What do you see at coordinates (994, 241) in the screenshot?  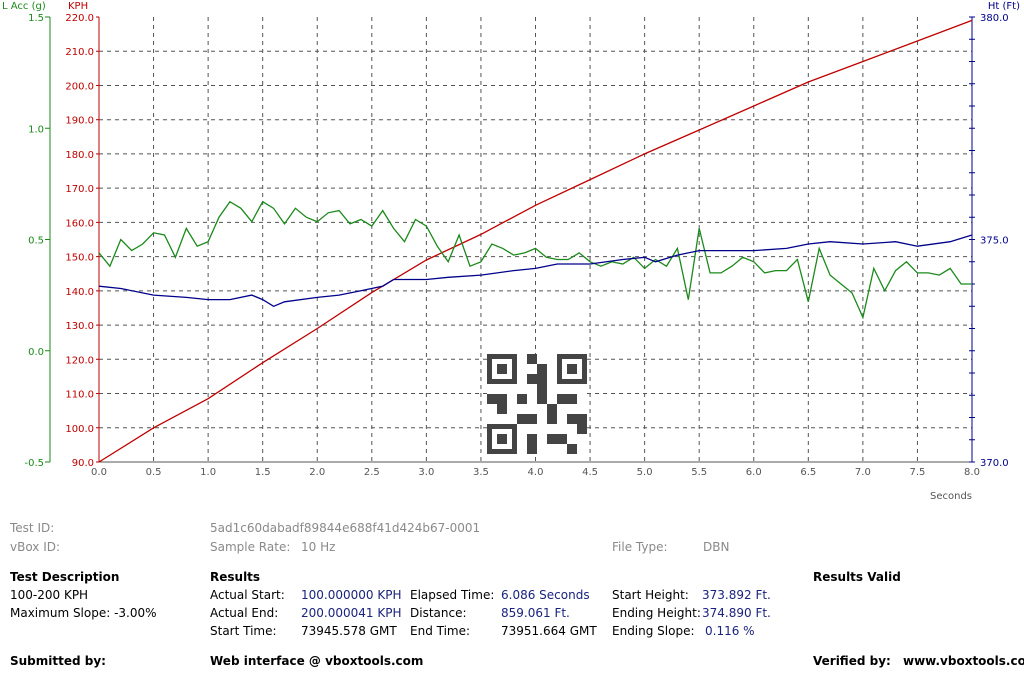 I see `ht-tick-label: 375.0` at bounding box center [994, 241].